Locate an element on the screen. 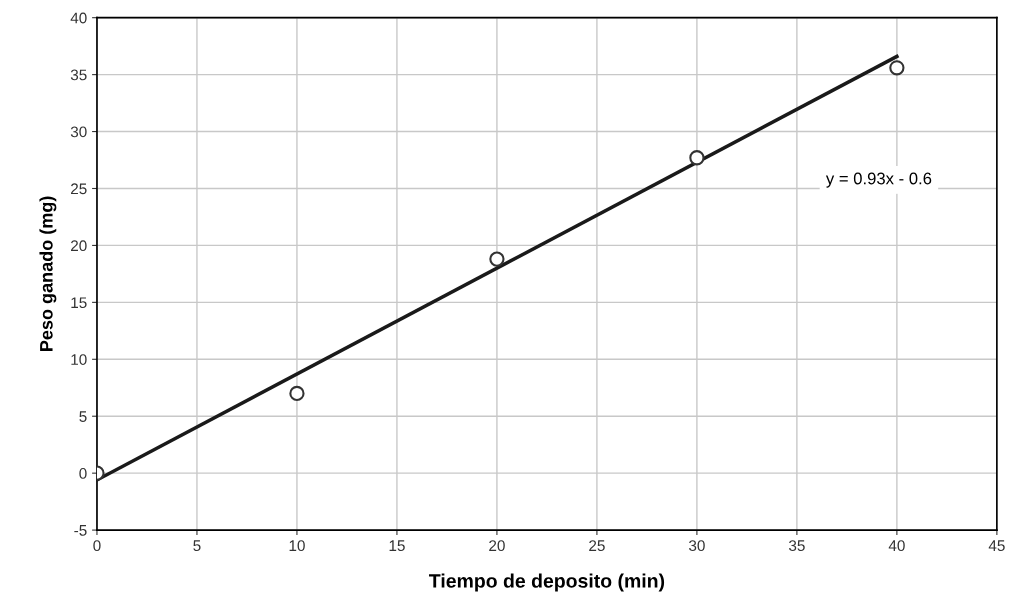 Image resolution: width=1010 pixels, height=610 pixels. x-tick-label: 35 is located at coordinates (796, 546).